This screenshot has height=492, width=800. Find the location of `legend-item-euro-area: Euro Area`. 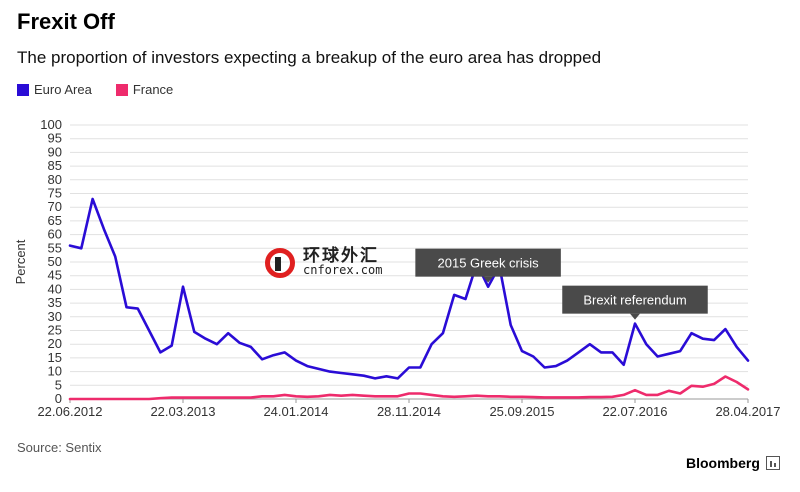

legend-item-euro-area: Euro Area is located at coordinates (54, 89).